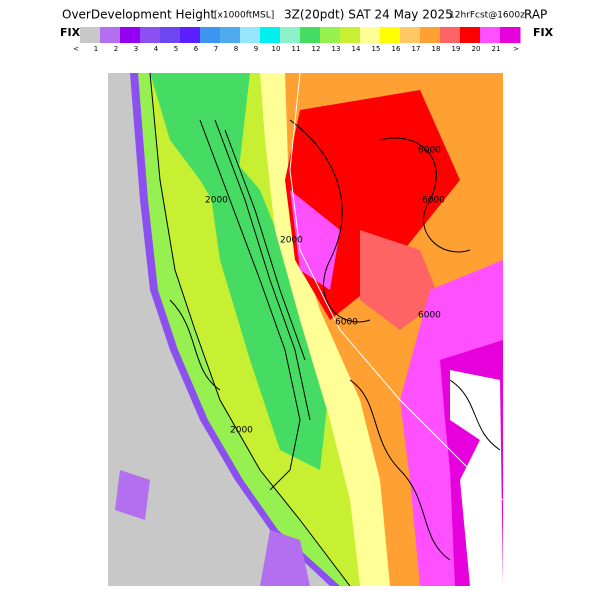 The image size is (611, 615). I want to click on colorbar-label: 2, so click(116, 49).